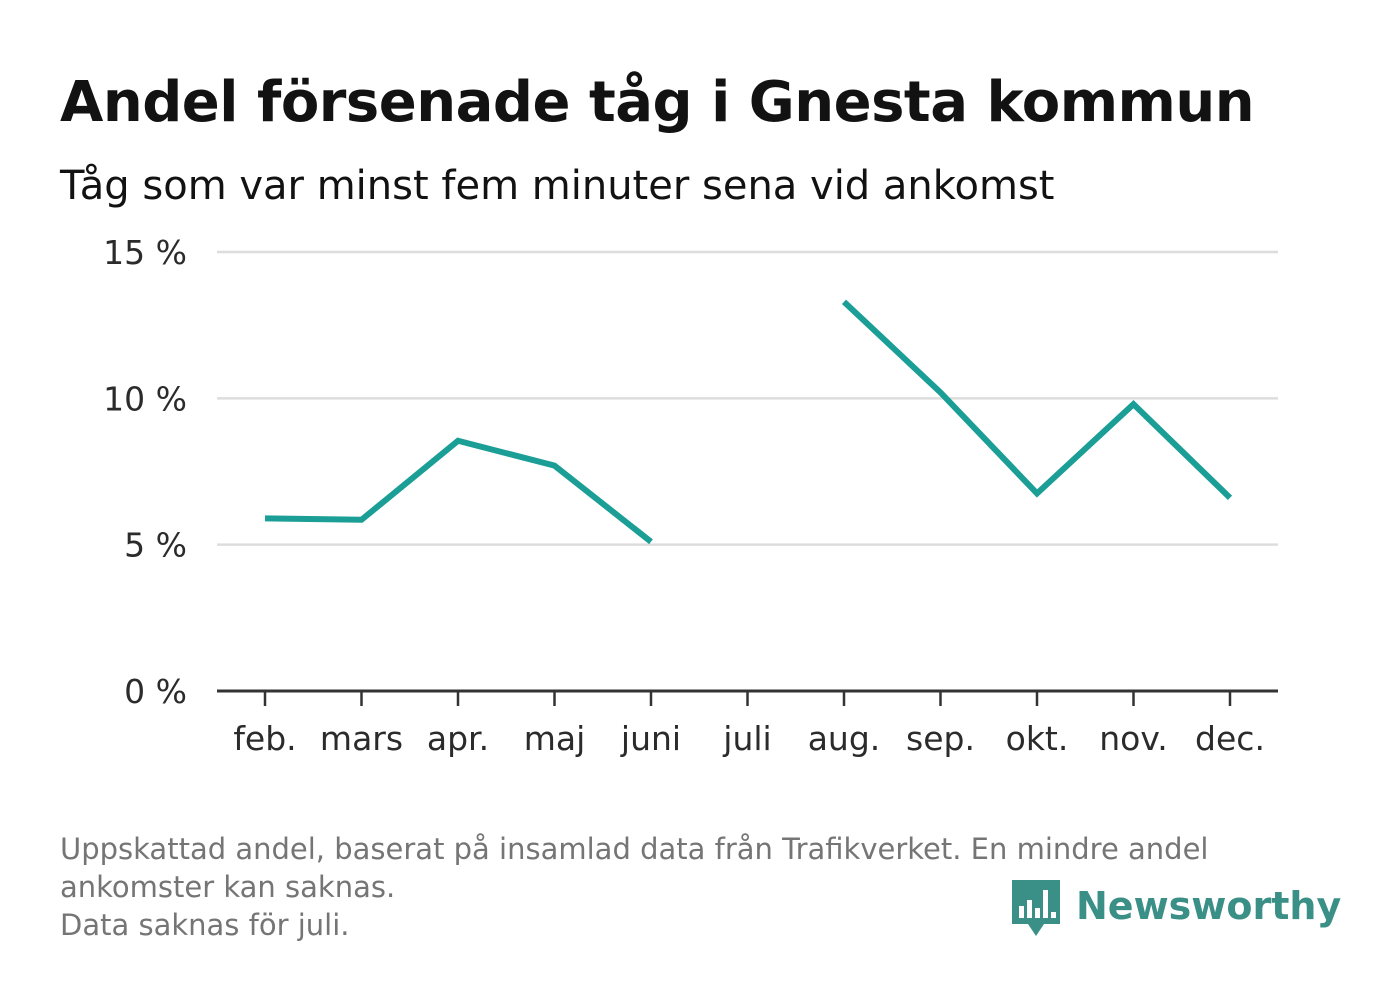  What do you see at coordinates (458, 738) in the screenshot?
I see `x-tick-label: apr.` at bounding box center [458, 738].